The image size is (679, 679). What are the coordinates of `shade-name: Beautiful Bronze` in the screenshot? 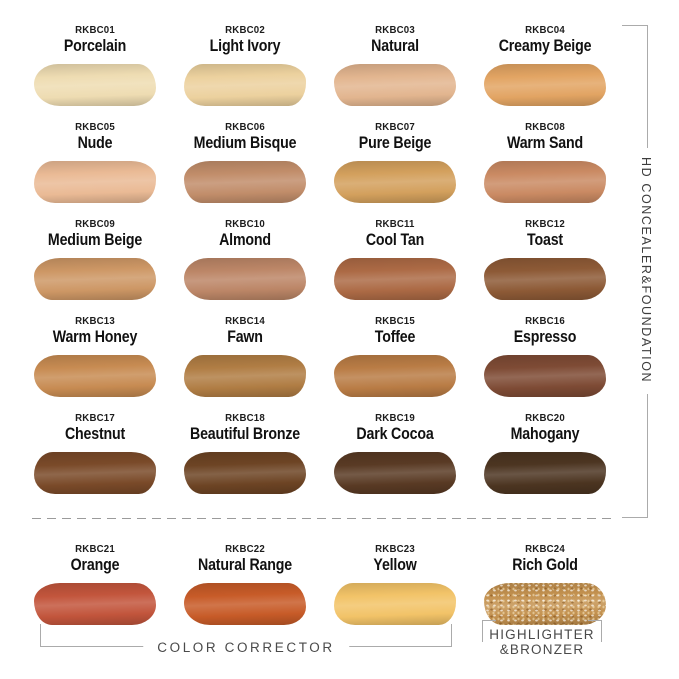 It's located at (245, 434).